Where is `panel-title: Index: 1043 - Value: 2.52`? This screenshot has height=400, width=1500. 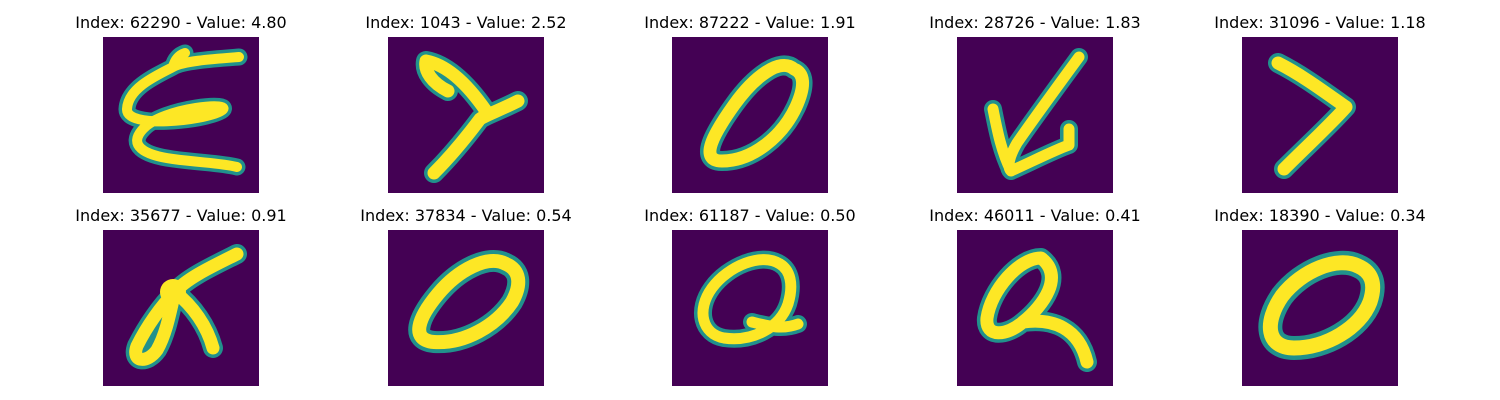 panel-title: Index: 1043 - Value: 2.52 is located at coordinates (466, 22).